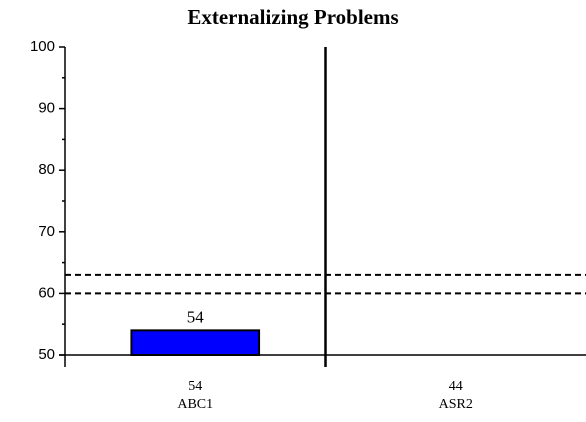 This screenshot has width=586, height=422. I want to click on chart-title: Externalizing Problems, so click(292, 17).